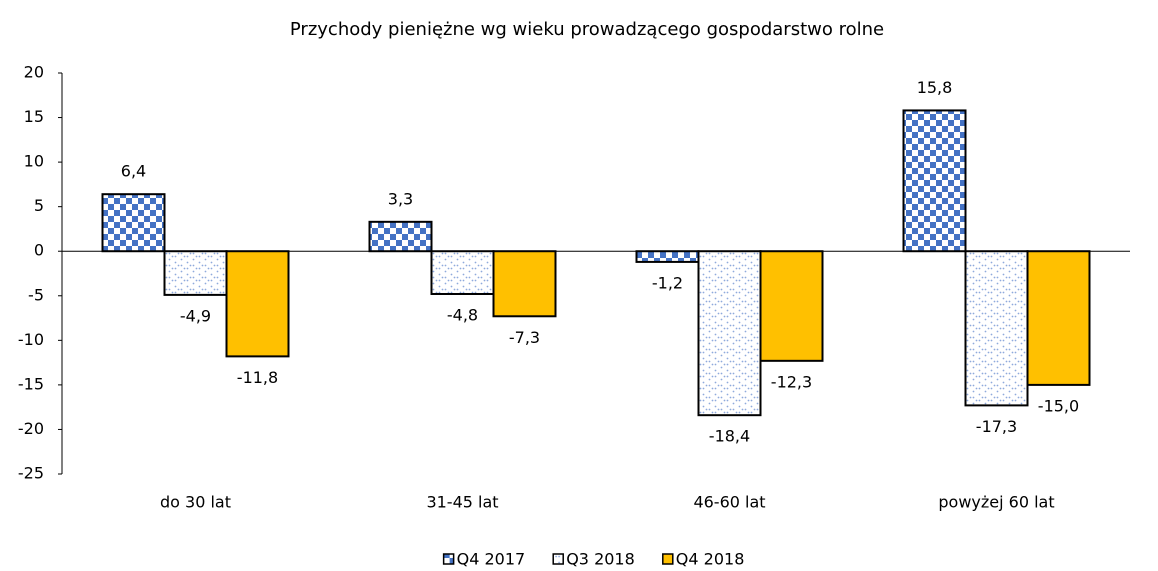 This screenshot has height=571, width=1158. What do you see at coordinates (996, 502) in the screenshot?
I see `x-tick-label: powyżej 60 lat` at bounding box center [996, 502].